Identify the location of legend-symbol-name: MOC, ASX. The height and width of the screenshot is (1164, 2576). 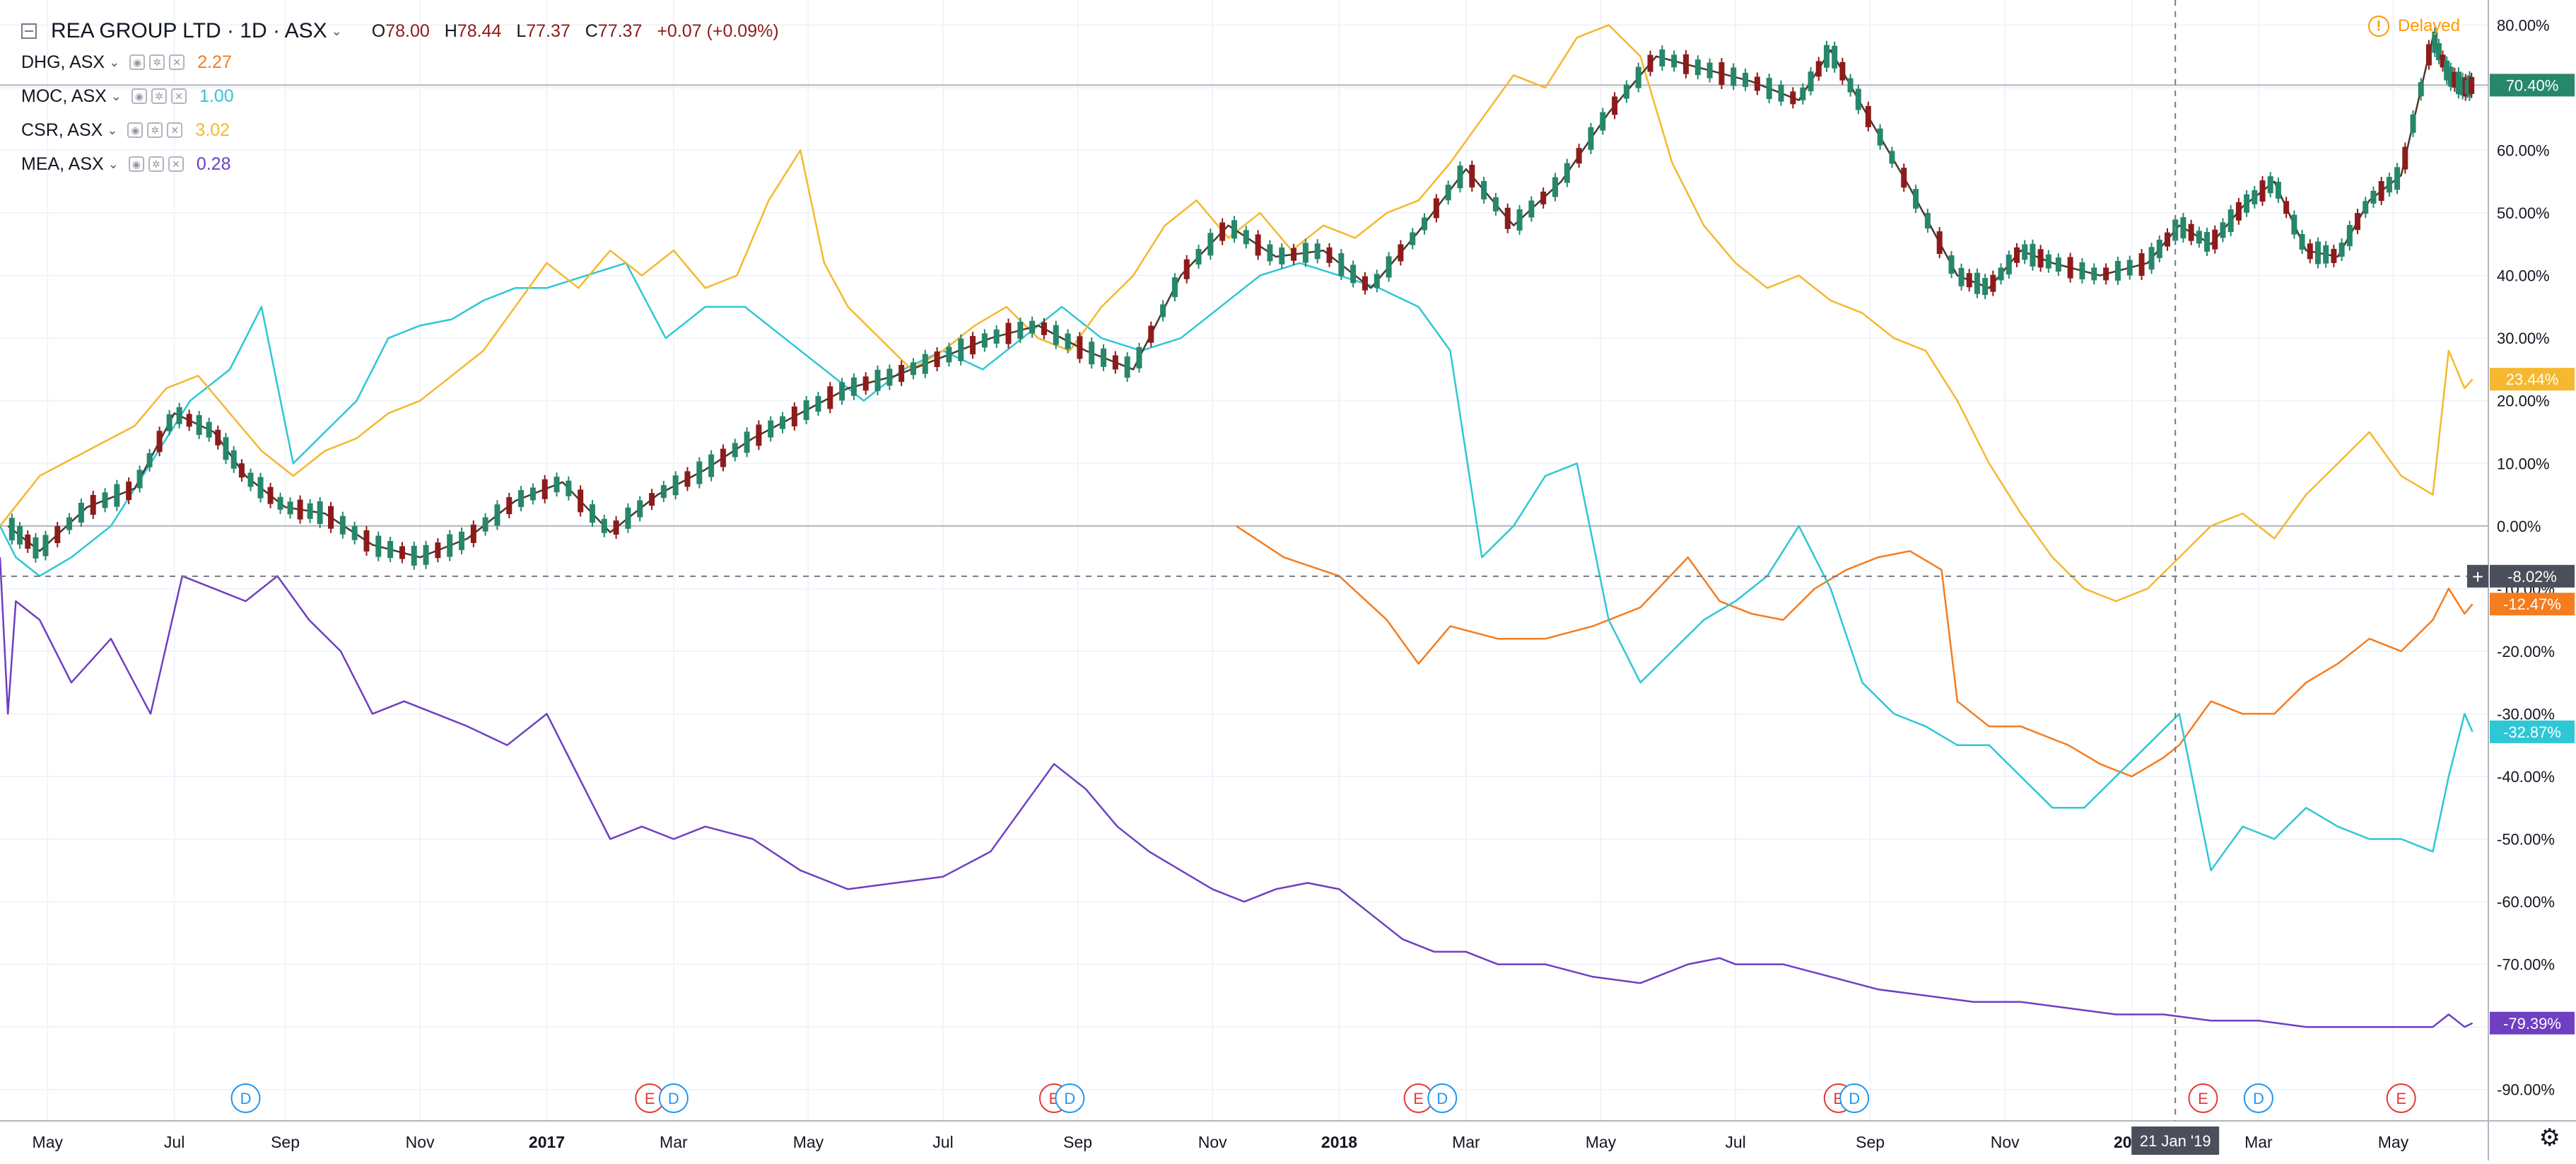
(64, 96).